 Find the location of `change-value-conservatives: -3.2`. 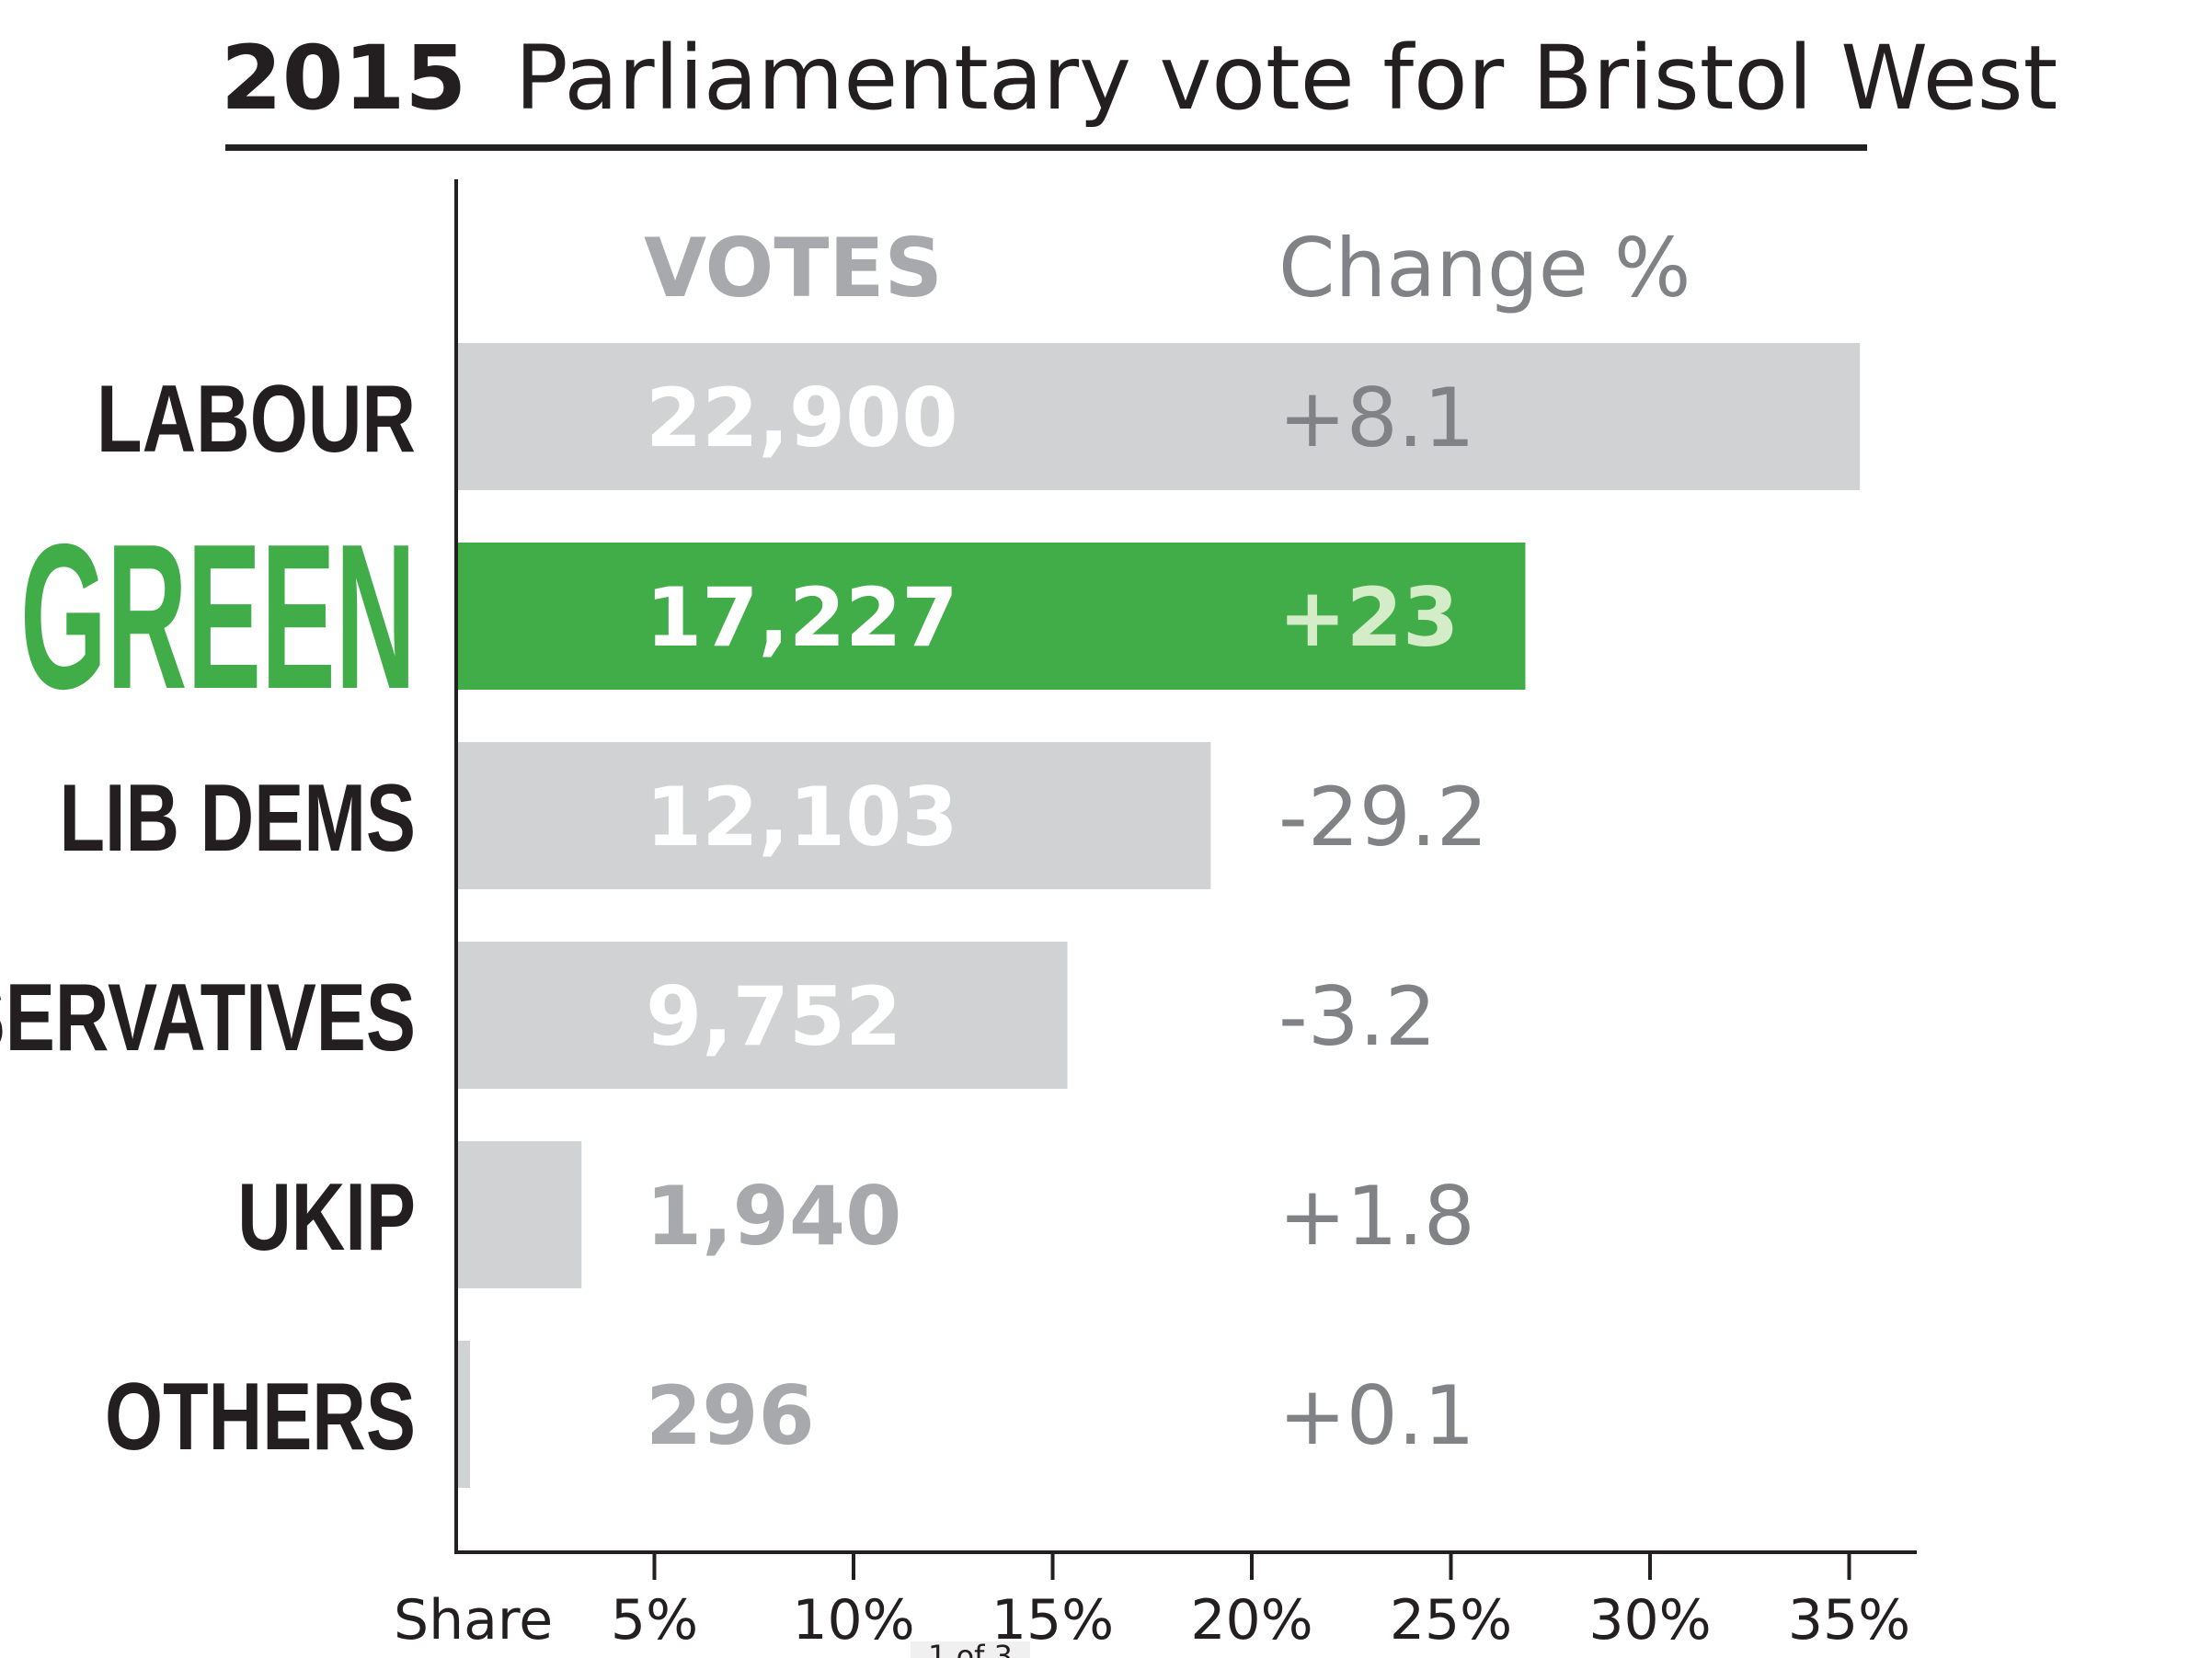

change-value-conservatives: -3.2 is located at coordinates (1358, 1016).